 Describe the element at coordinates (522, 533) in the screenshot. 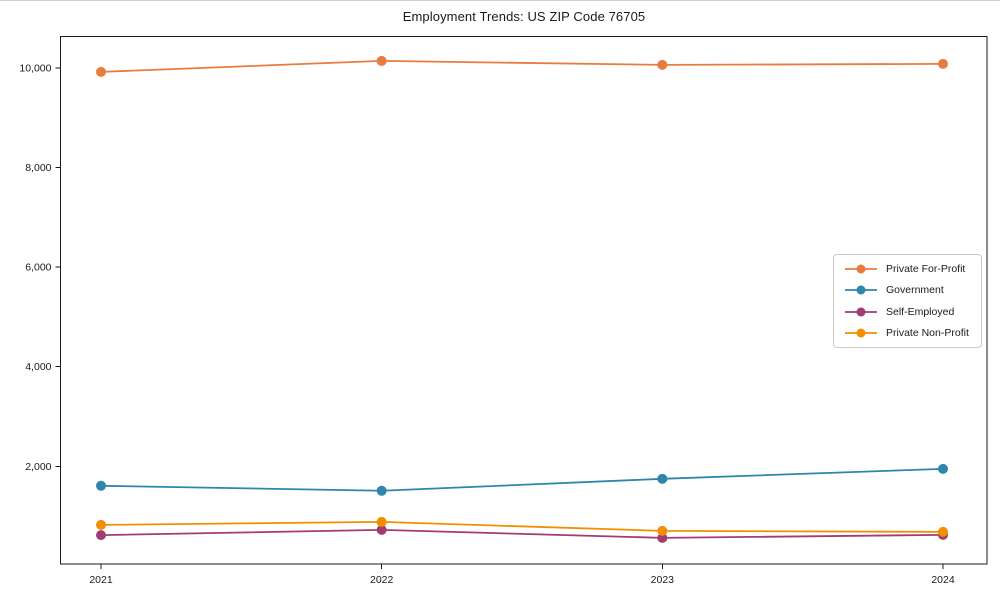

I see `series-line-self-employed` at that location.